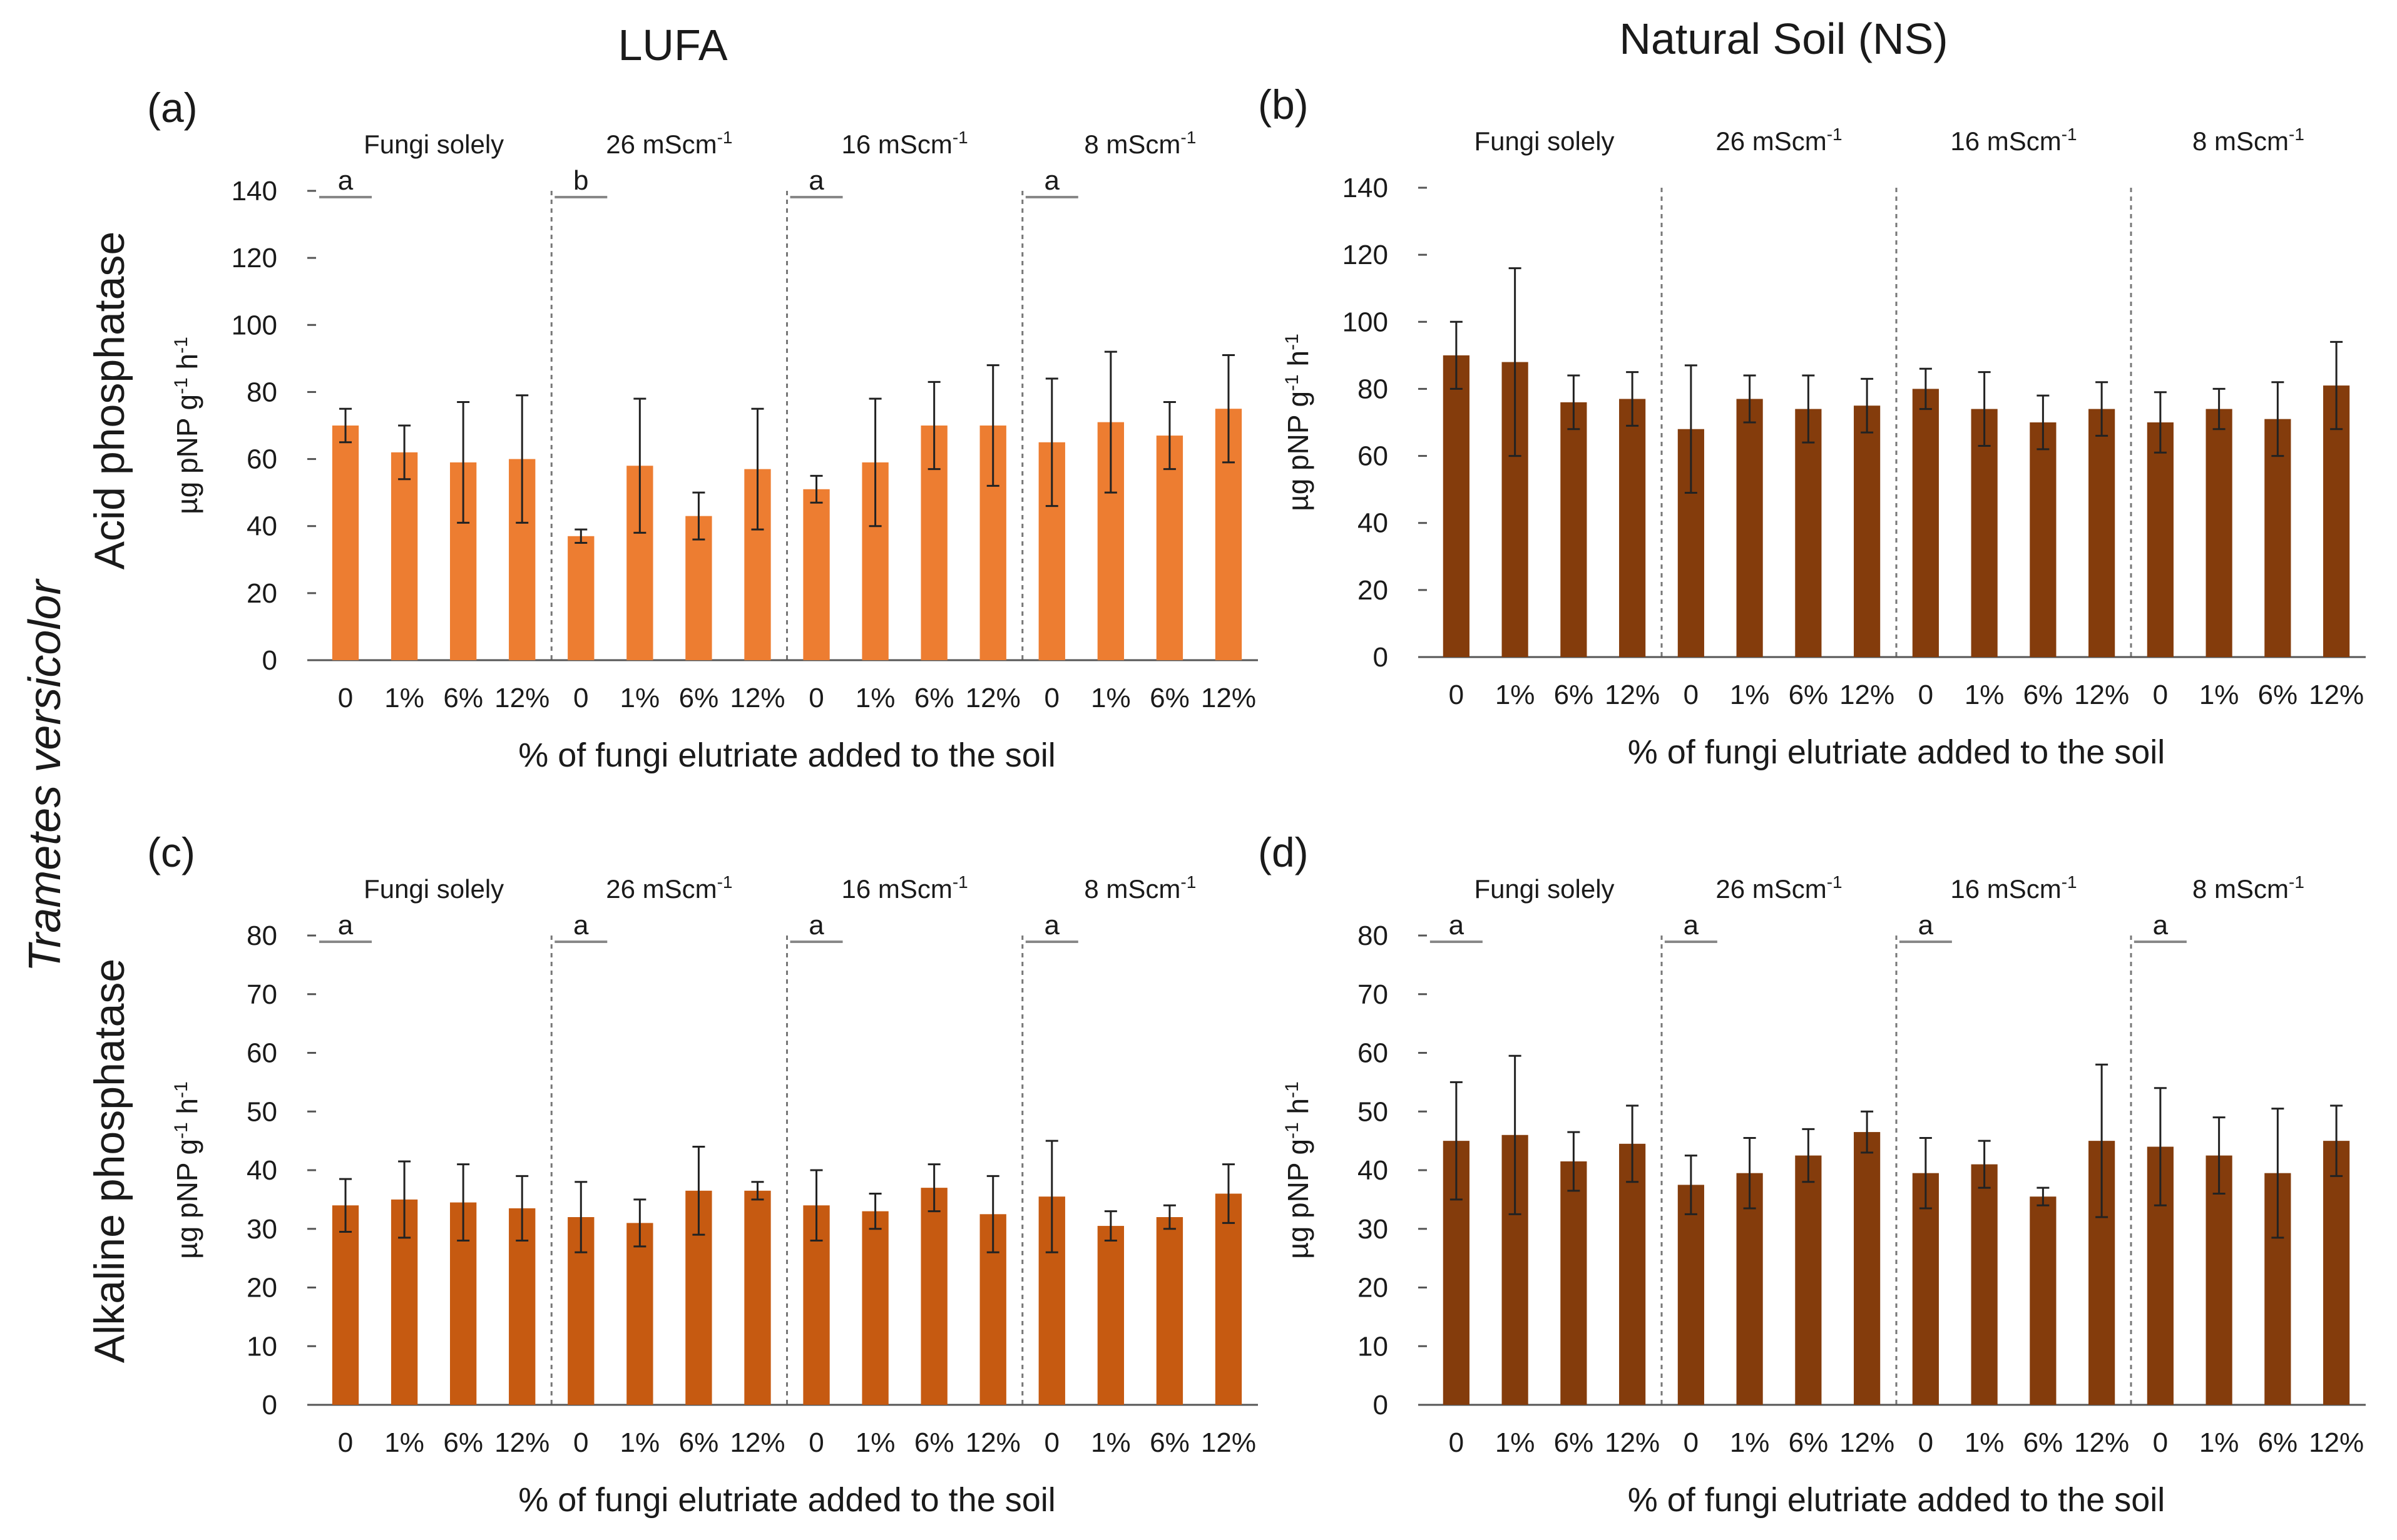  What do you see at coordinates (1783, 38) in the screenshot?
I see `column-title-natural-soil: Natural Soil (NS)` at bounding box center [1783, 38].